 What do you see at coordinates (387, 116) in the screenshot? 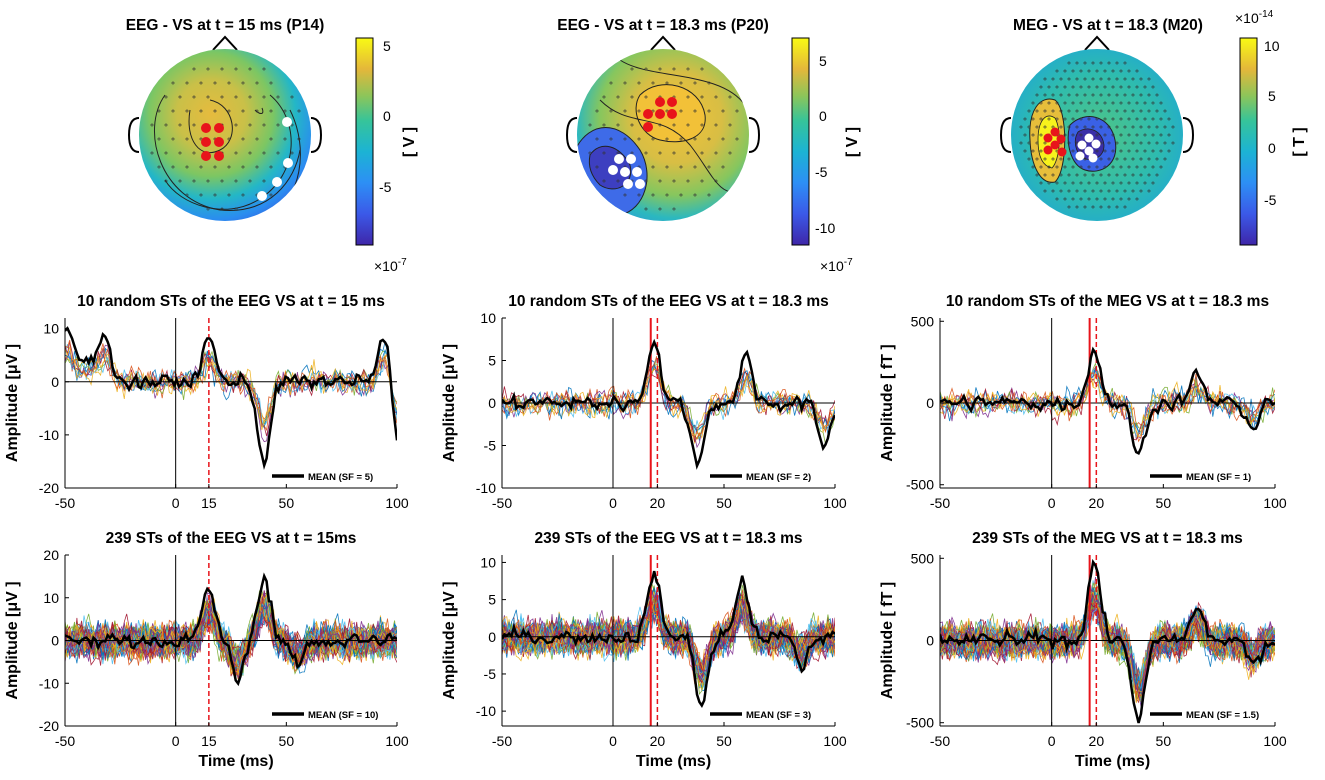
I see `colorbar-tick: 0` at bounding box center [387, 116].